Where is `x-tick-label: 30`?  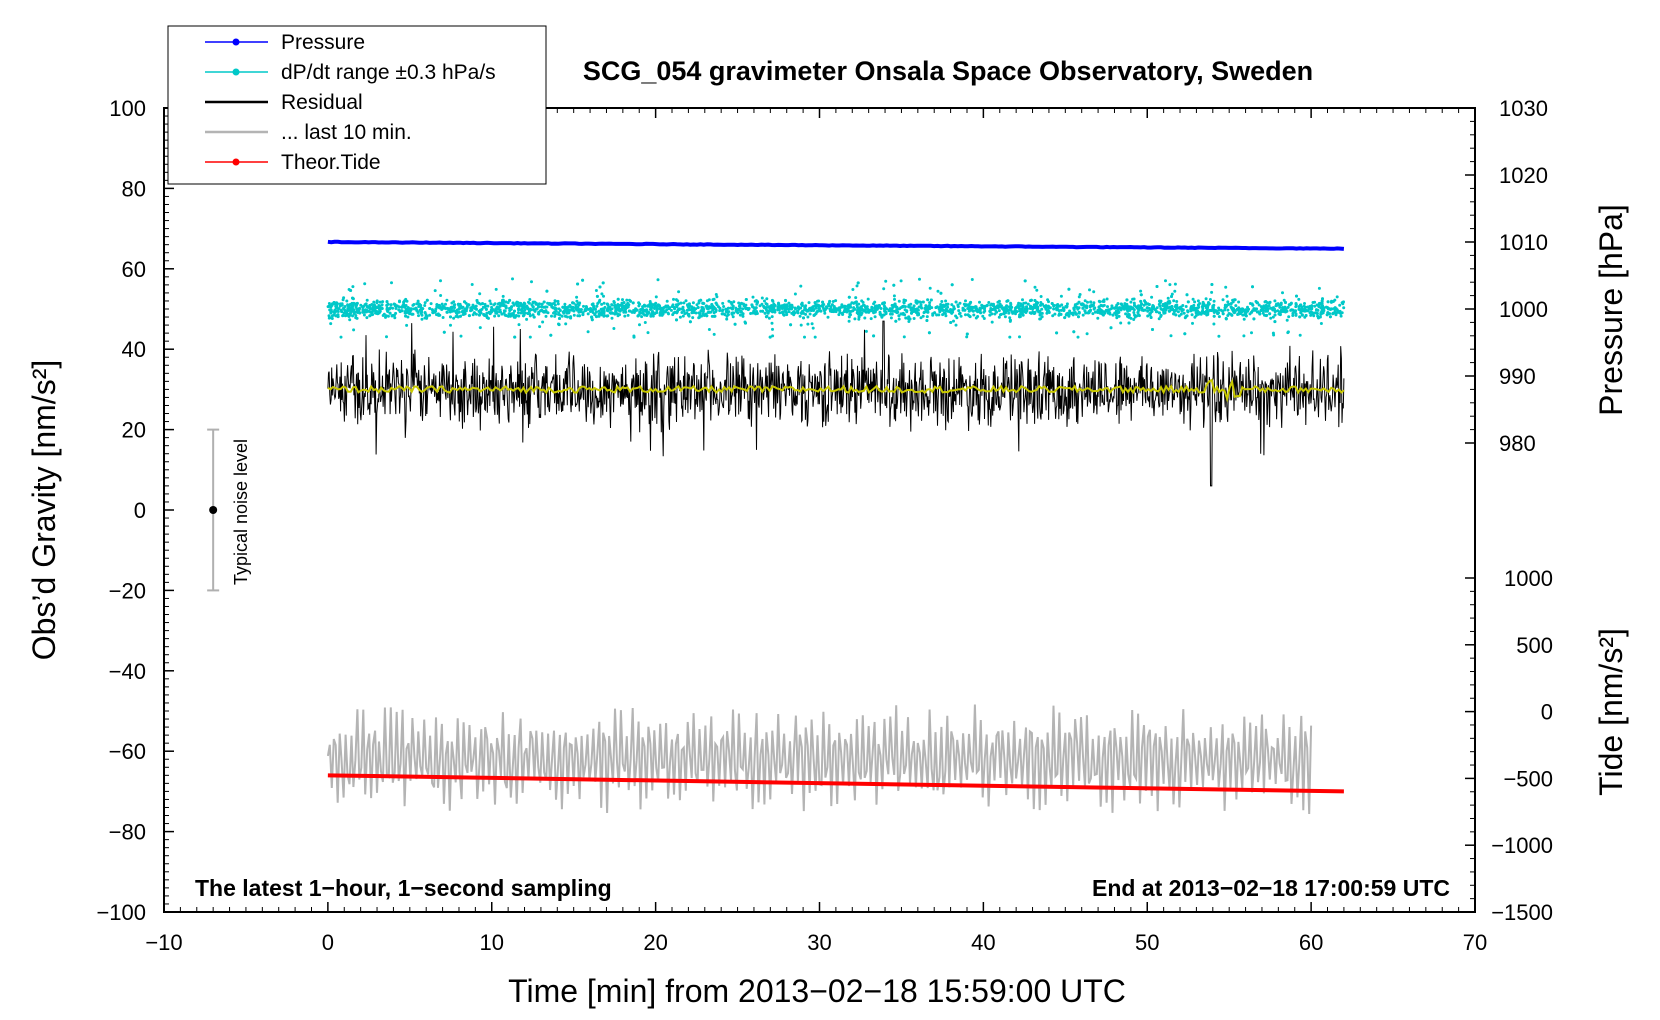 x-tick-label: 30 is located at coordinates (819, 942).